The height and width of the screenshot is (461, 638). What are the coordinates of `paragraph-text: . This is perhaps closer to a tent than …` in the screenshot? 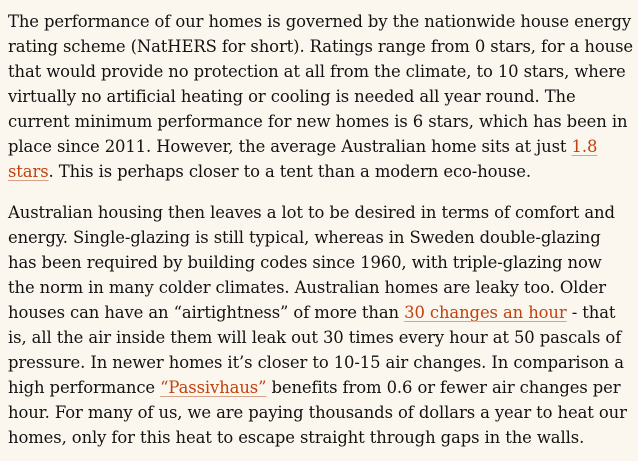 It's located at (290, 171).